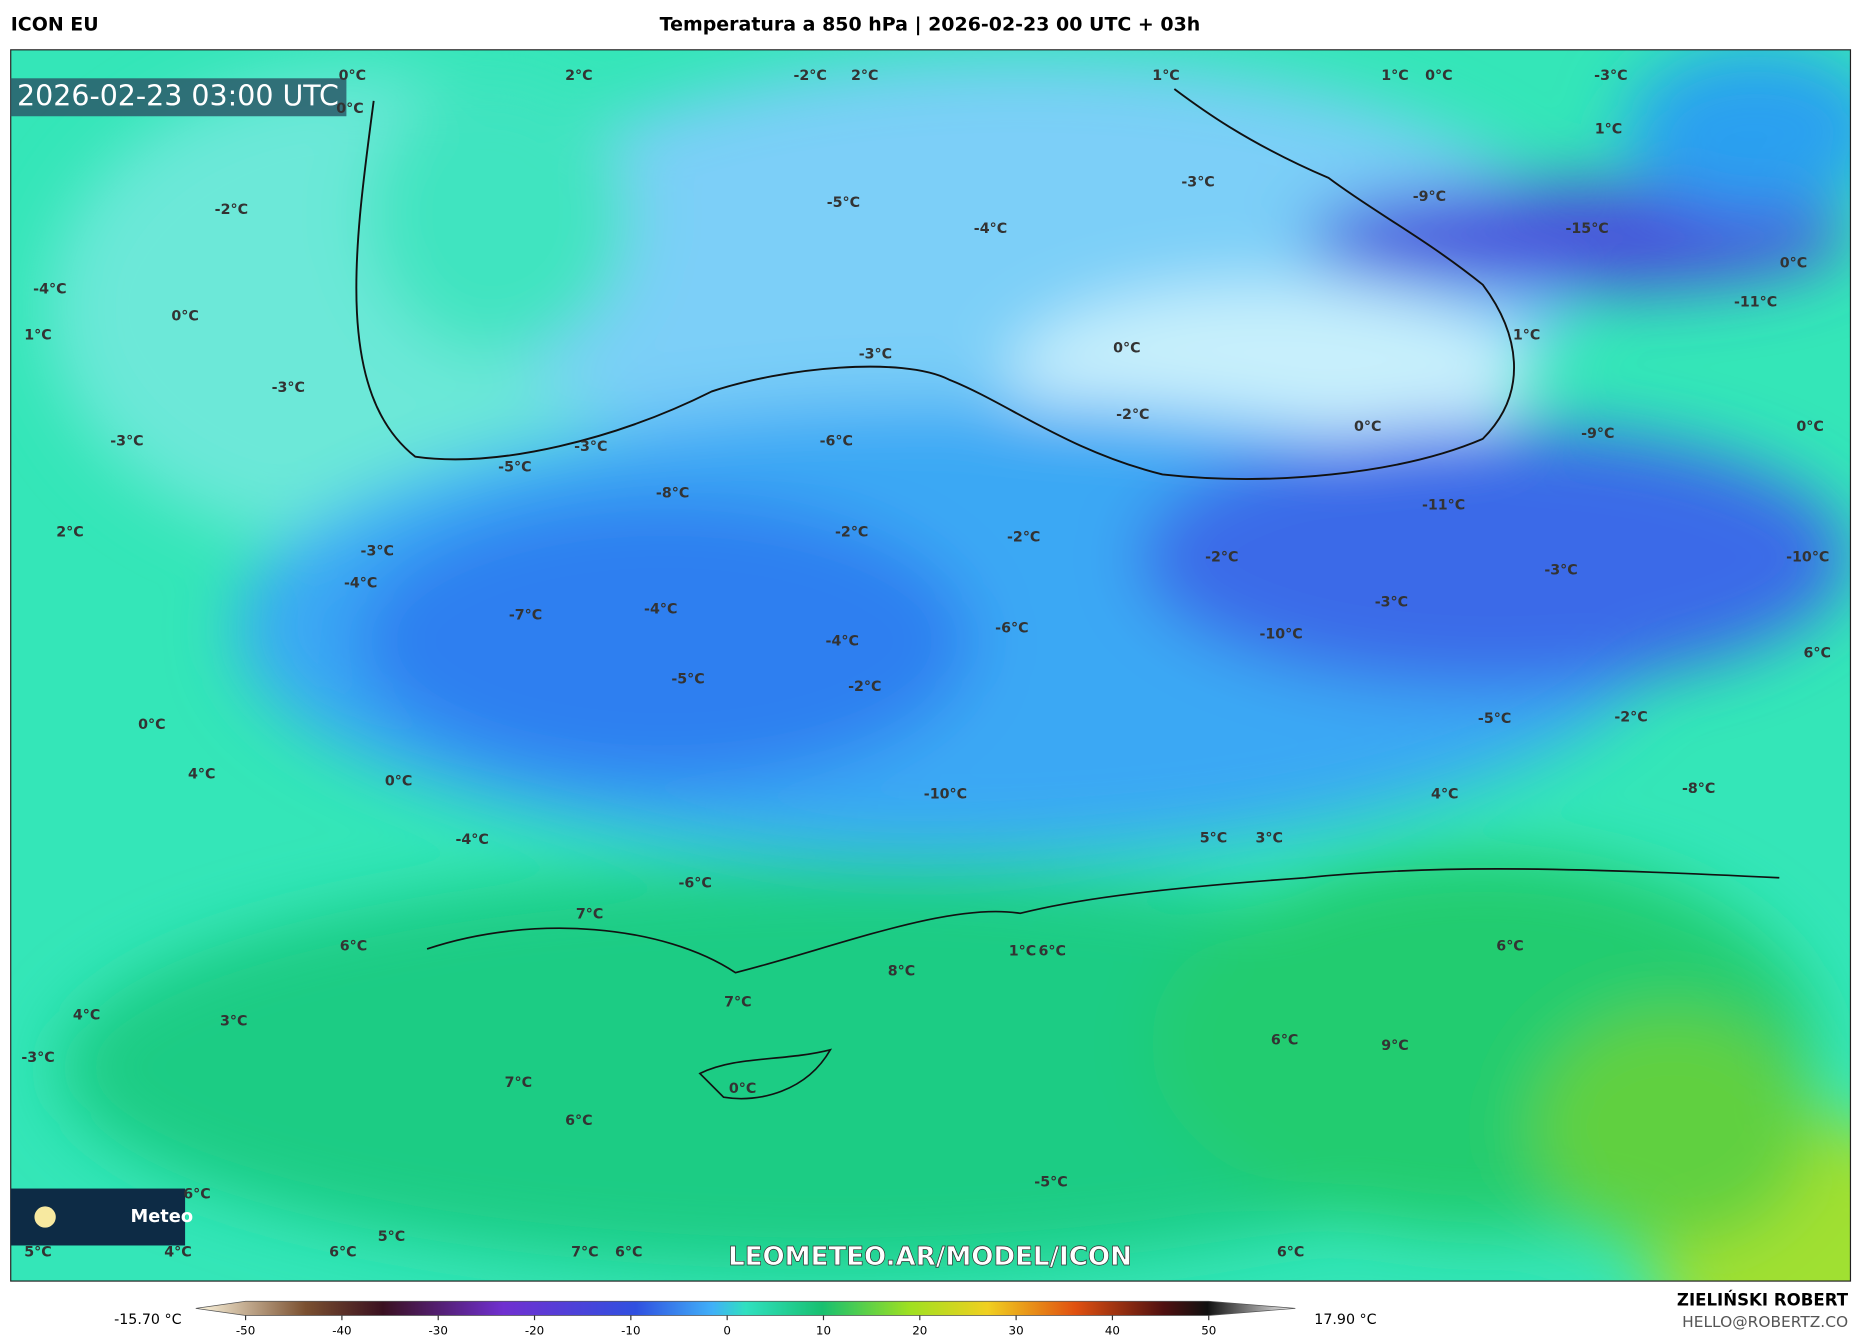 The image size is (1860, 1338). I want to click on model-name: ICON EU, so click(55, 24).